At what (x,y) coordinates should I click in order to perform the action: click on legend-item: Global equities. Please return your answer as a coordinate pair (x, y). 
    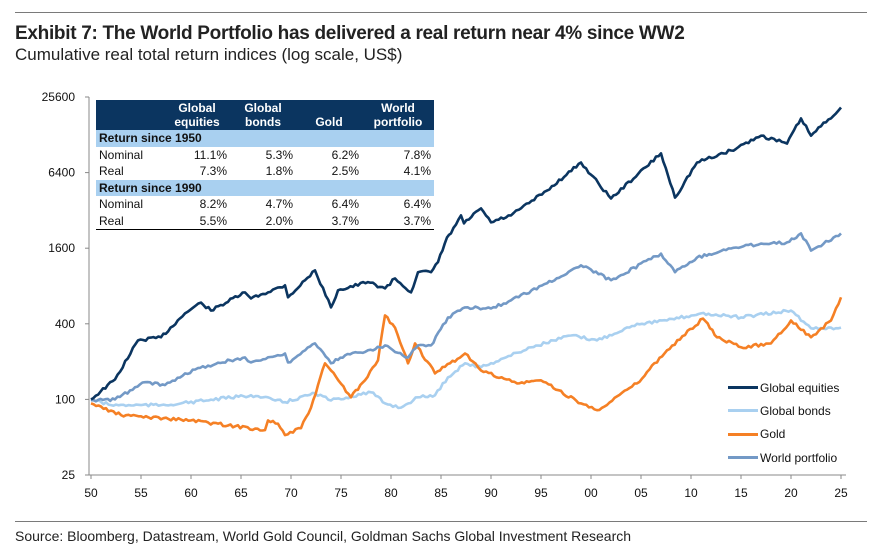
    Looking at the image, I should click on (783, 387).